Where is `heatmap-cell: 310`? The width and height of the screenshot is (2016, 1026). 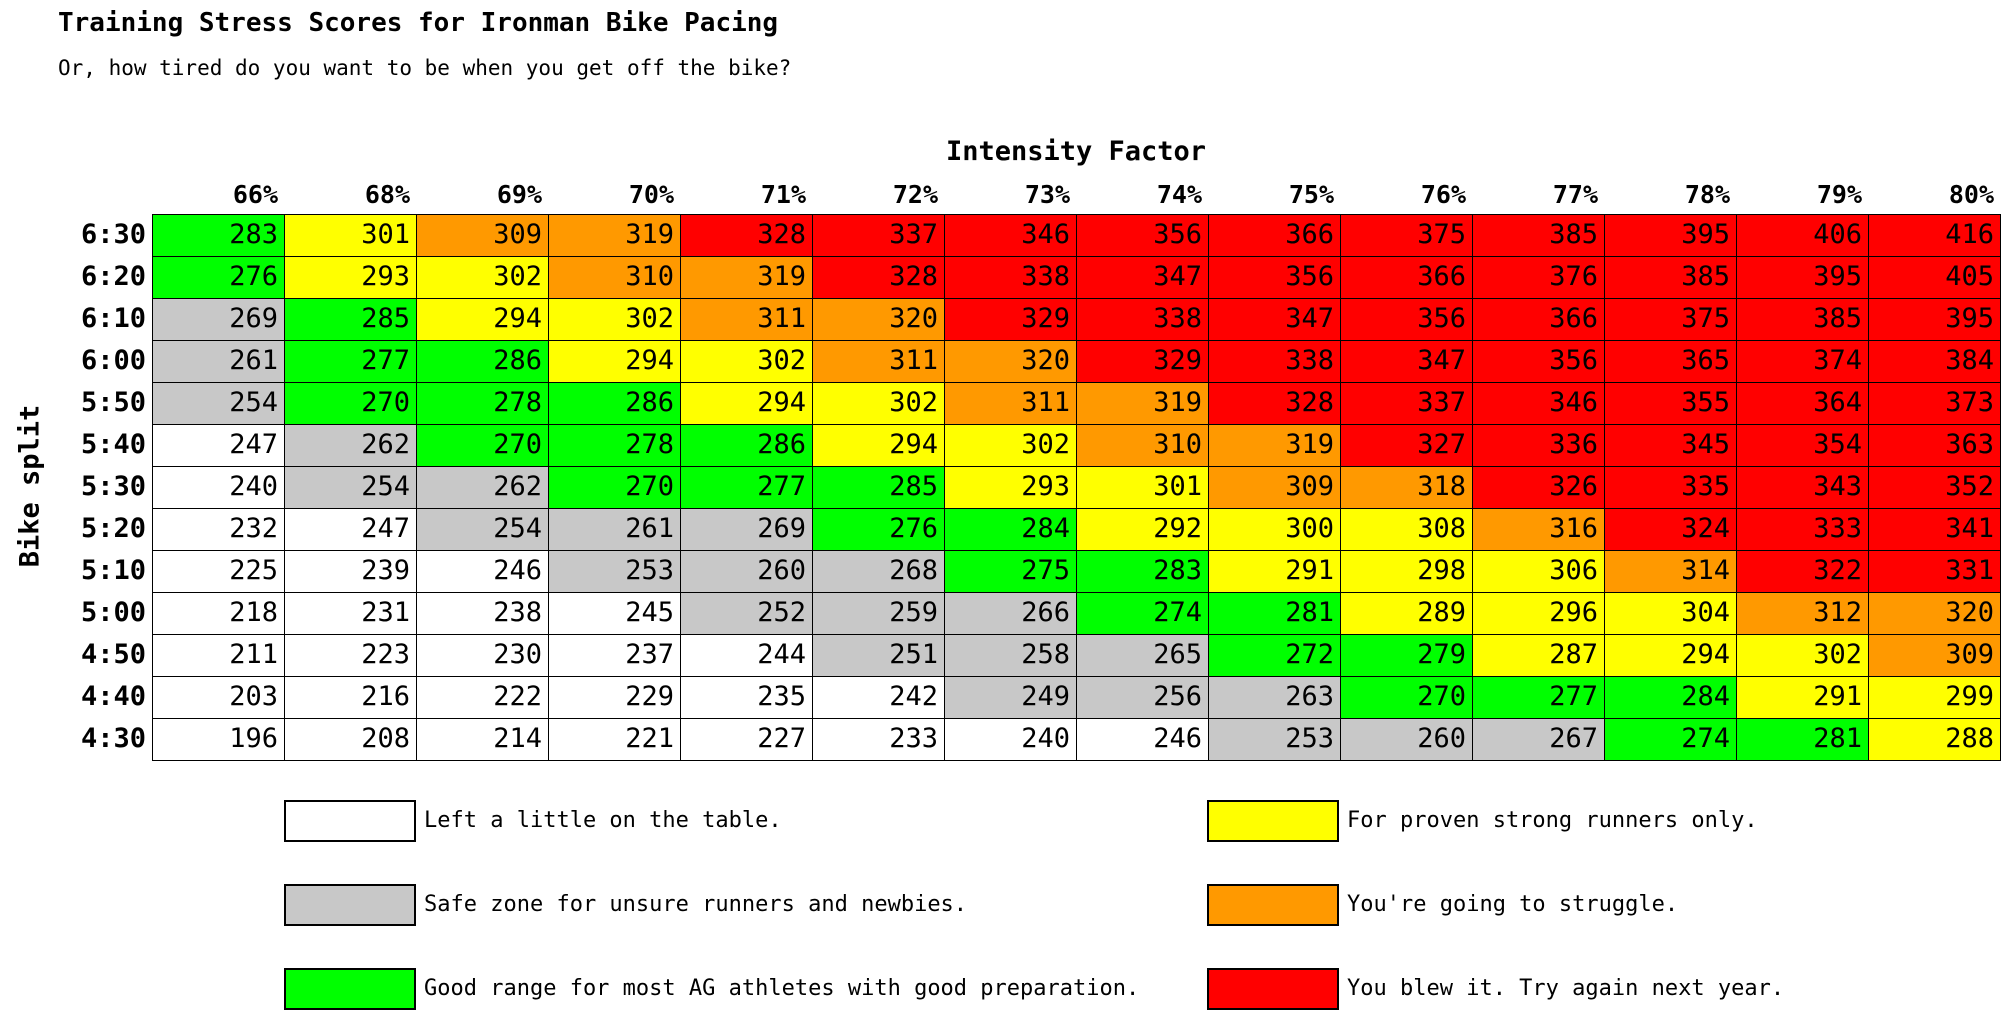 heatmap-cell: 310 is located at coordinates (1142, 445).